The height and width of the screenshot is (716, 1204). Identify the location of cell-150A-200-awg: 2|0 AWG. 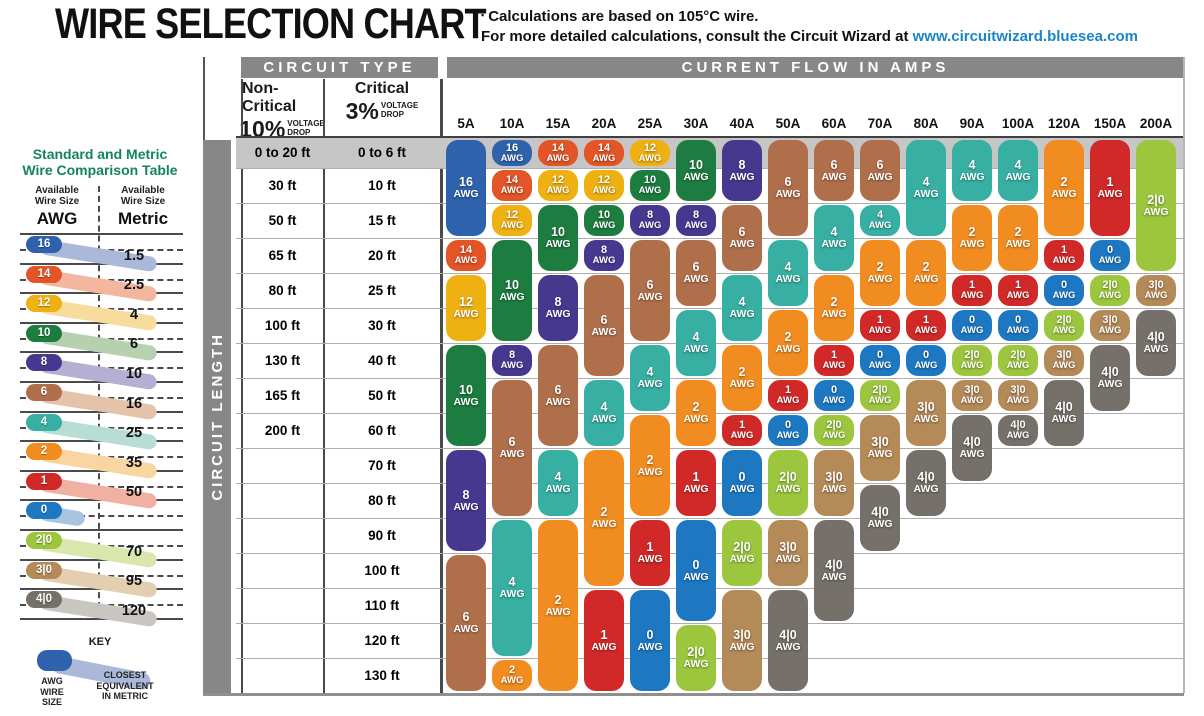
(1110, 290).